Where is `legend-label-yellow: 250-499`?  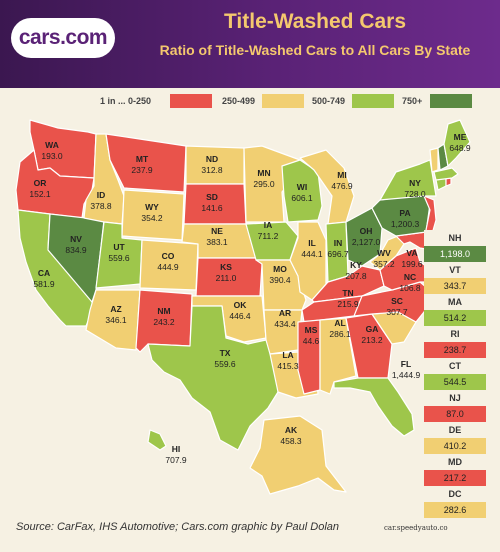
legend-label-yellow: 250-499 is located at coordinates (239, 101).